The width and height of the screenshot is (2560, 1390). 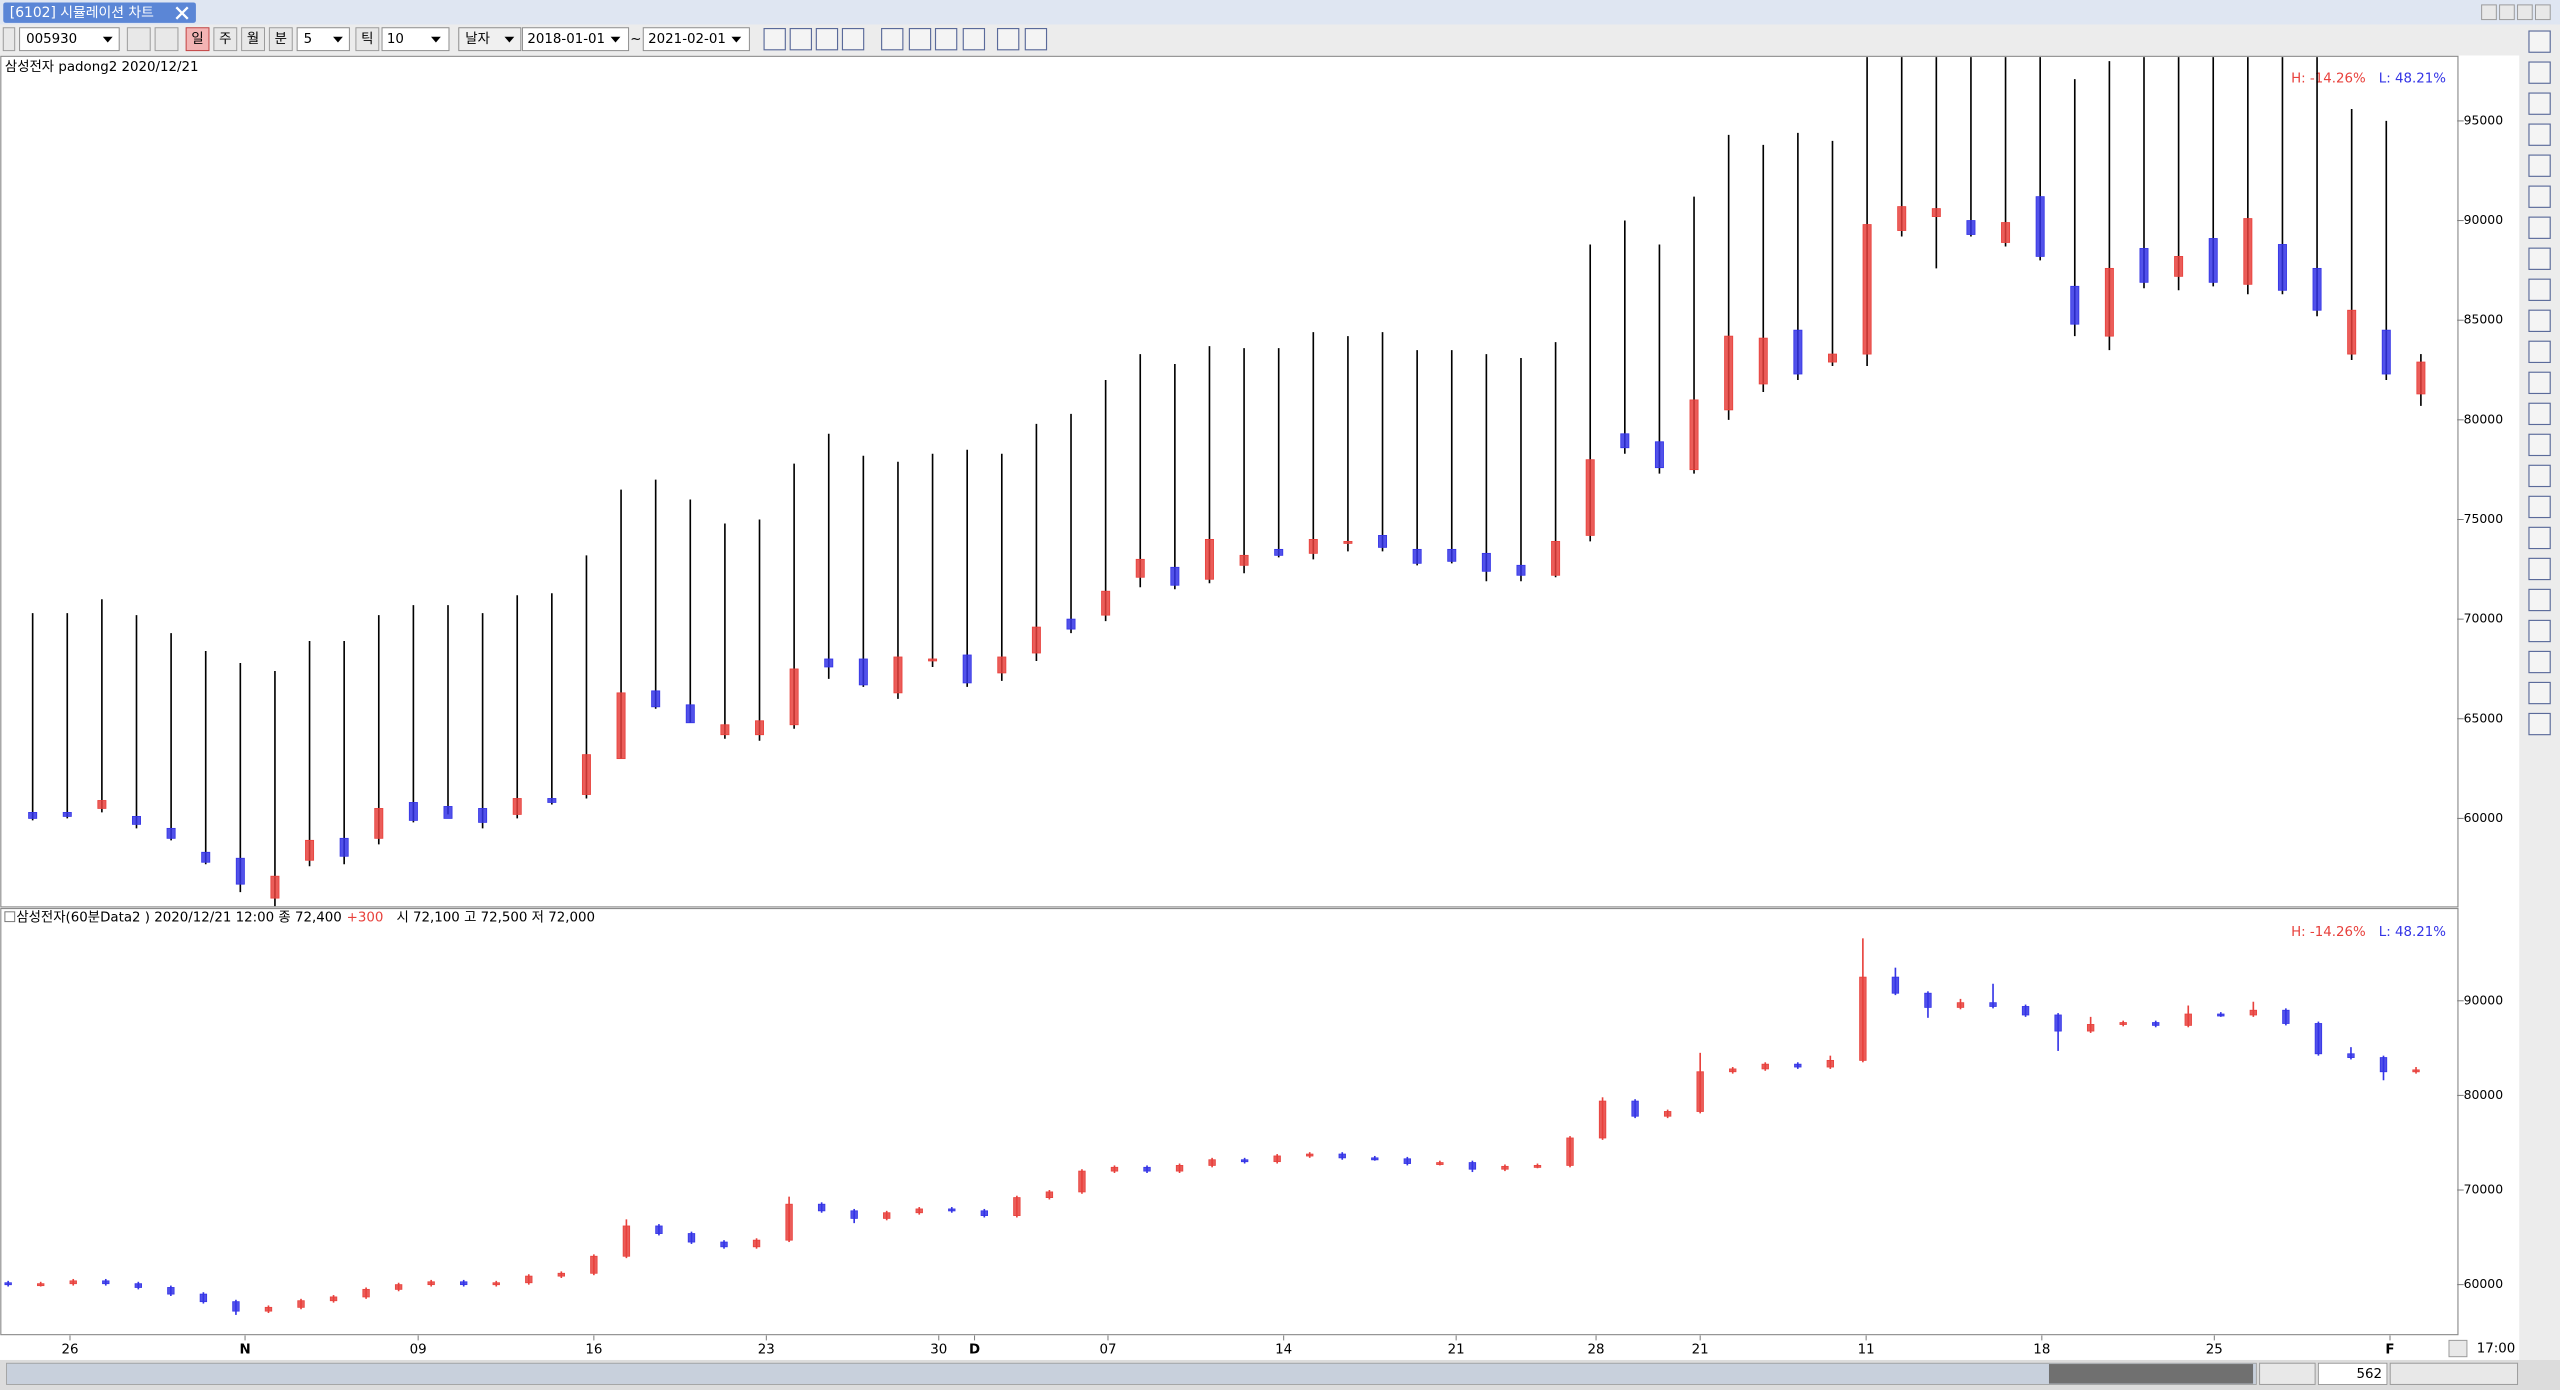 What do you see at coordinates (575, 39) in the screenshot?
I see `from-date` at bounding box center [575, 39].